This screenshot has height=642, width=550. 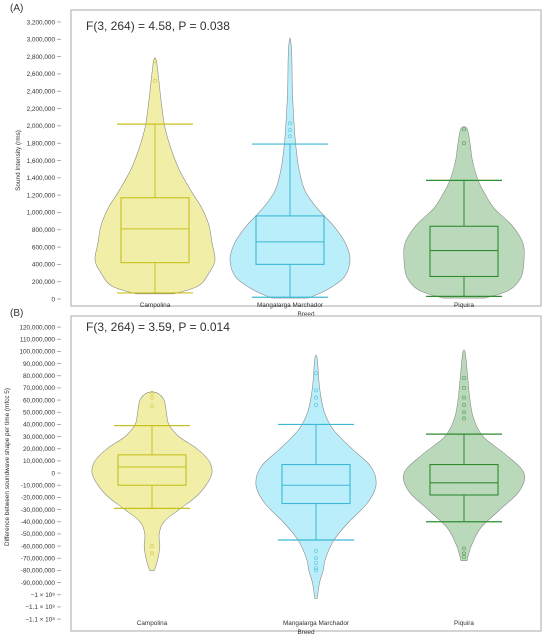 What do you see at coordinates (37, 352) in the screenshot?
I see `y-tick-label: 100,000,000` at bounding box center [37, 352].